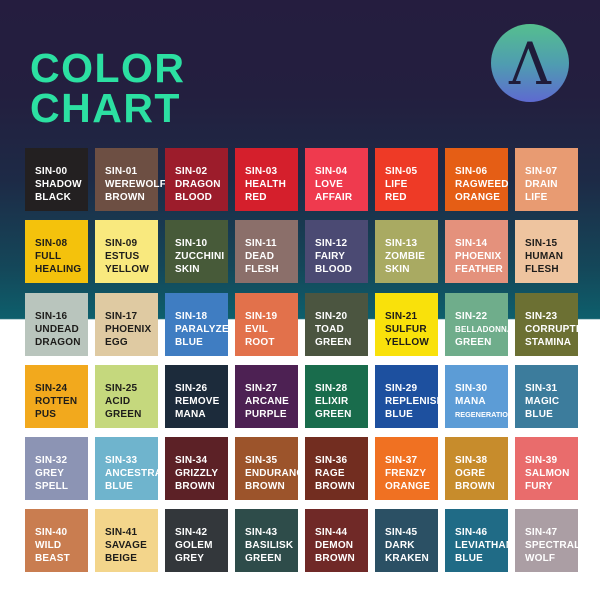 This screenshot has height=600, width=600. What do you see at coordinates (261, 171) in the screenshot?
I see `swatch-code: SIN-03` at bounding box center [261, 171].